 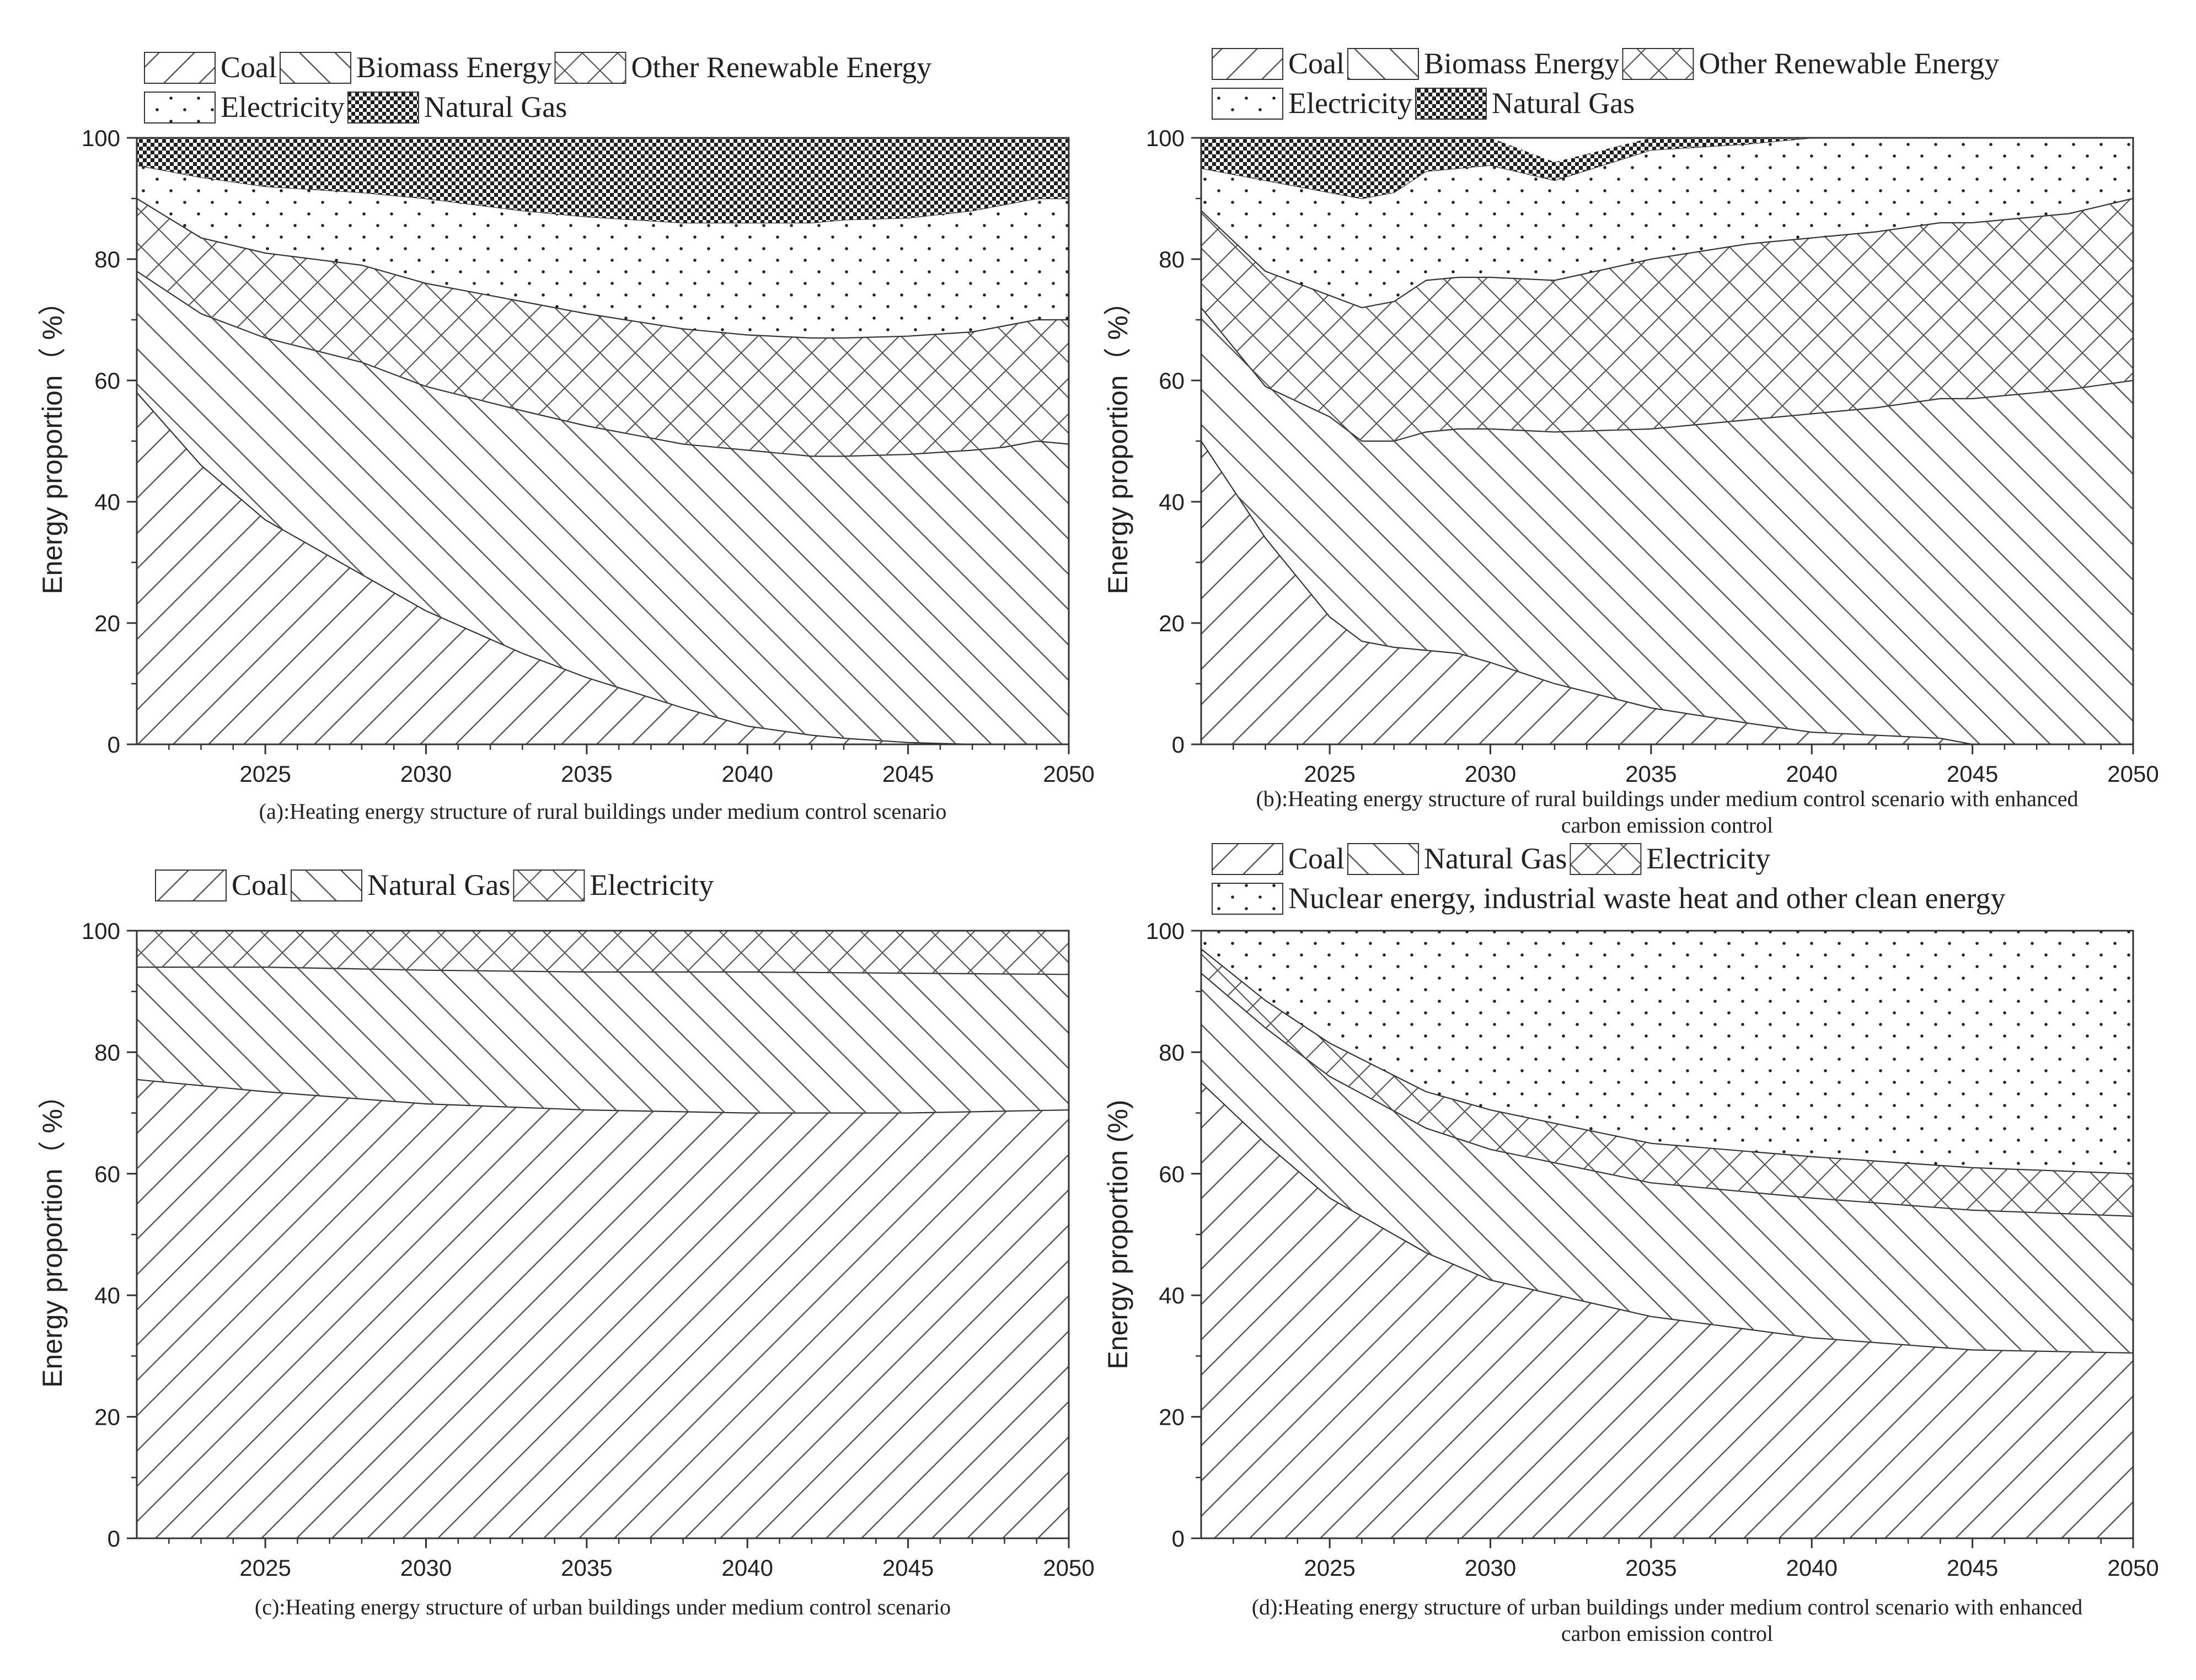 I want to click on legend-item: Biomass Energy, so click(x=1483, y=63).